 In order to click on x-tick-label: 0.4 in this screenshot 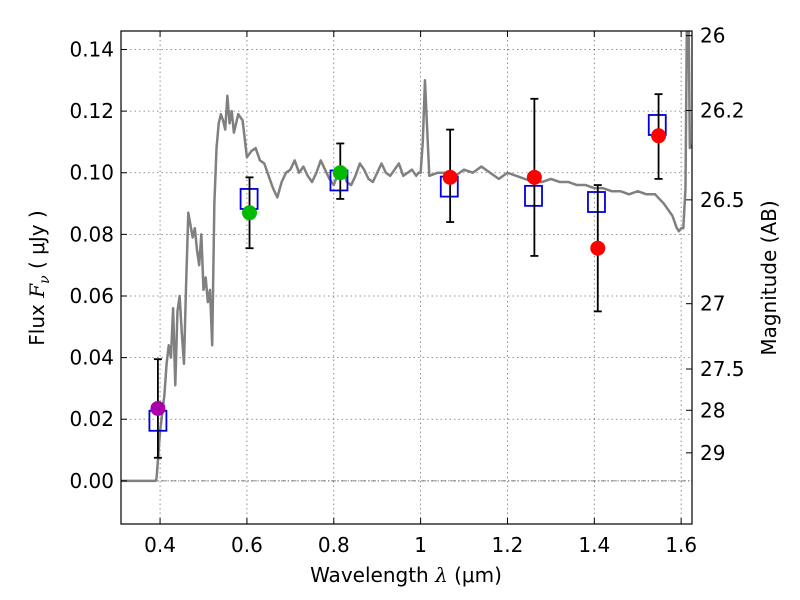, I will do `click(160, 545)`.